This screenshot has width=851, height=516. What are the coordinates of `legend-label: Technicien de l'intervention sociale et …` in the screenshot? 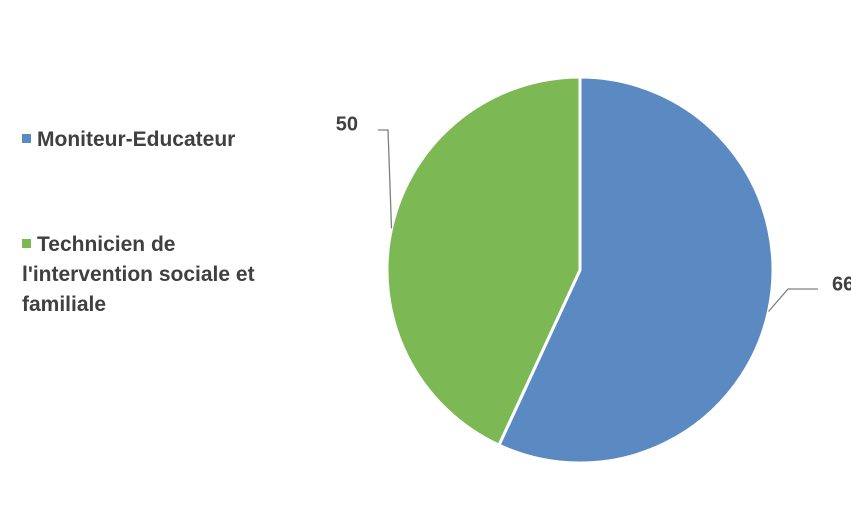 It's located at (138, 274).